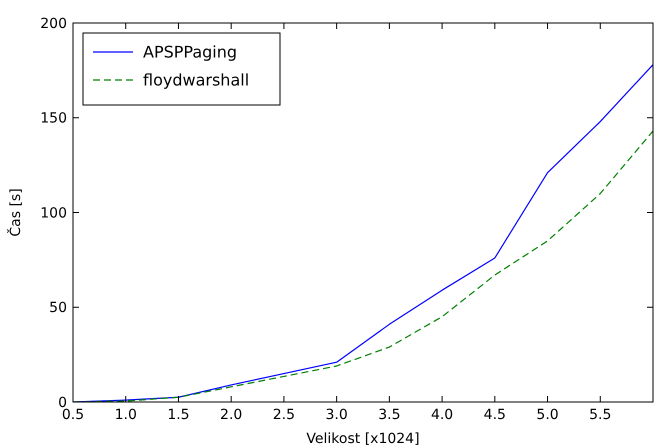 The width and height of the screenshot is (655, 447). Describe the element at coordinates (15, 212) in the screenshot. I see `y-axis-title: Čas [s]` at that location.